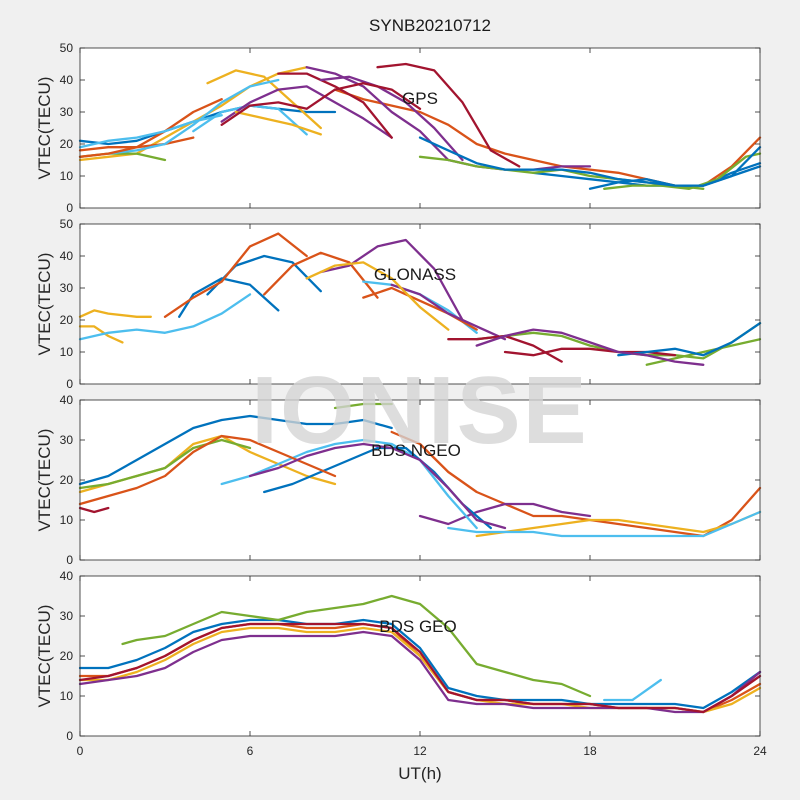  I want to click on panel-annotation: BDS GEO, so click(417, 626).